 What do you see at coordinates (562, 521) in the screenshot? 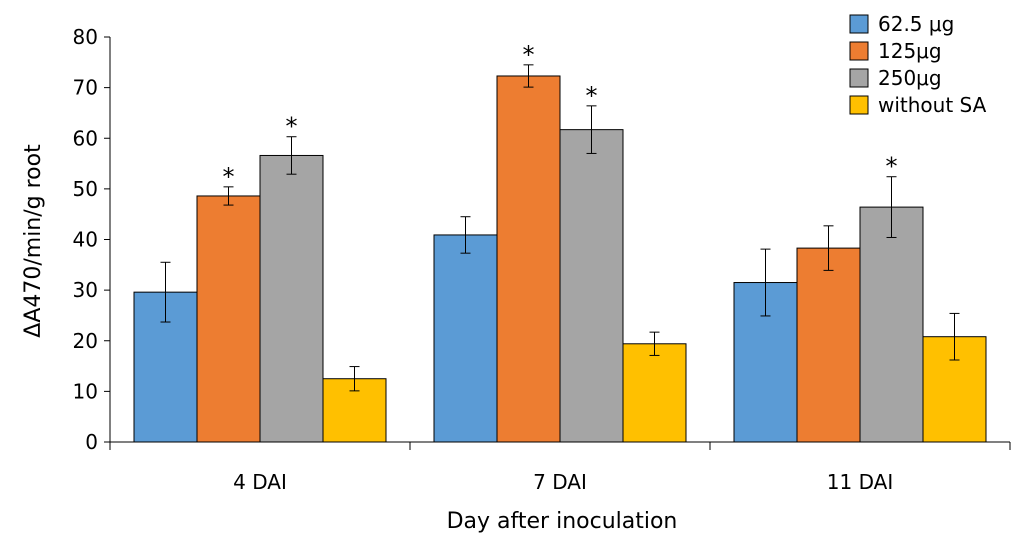
I see `x-axis-title: Day after inoculation` at bounding box center [562, 521].